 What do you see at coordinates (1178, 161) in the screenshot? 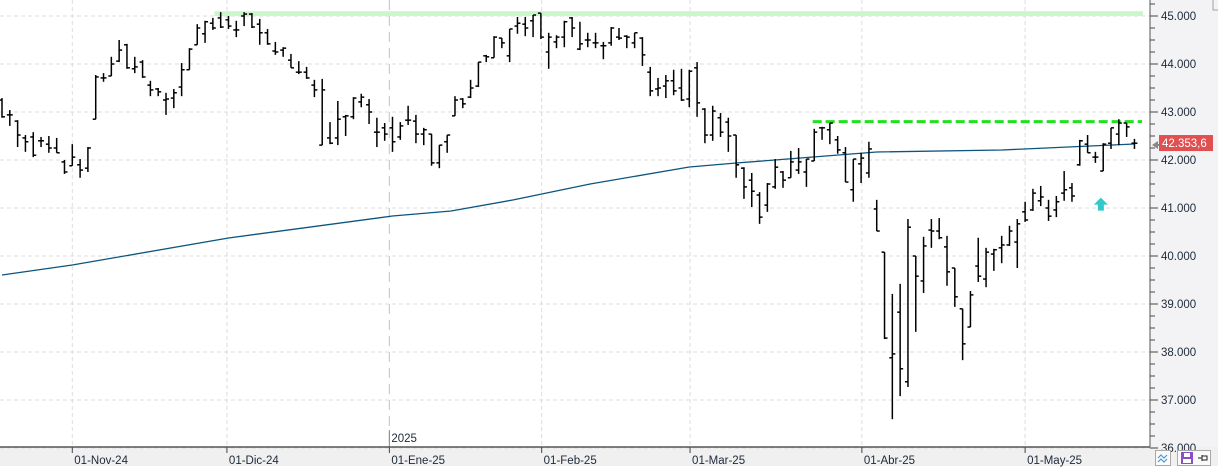
I see `y-tick-label: 42.000` at bounding box center [1178, 161].